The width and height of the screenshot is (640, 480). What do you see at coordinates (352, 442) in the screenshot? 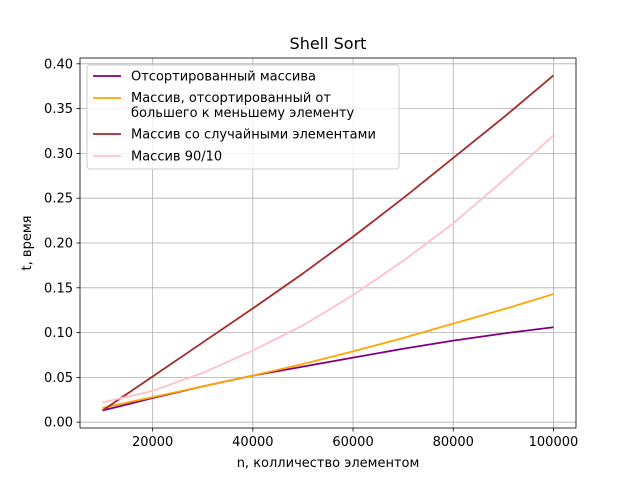
I see `x-tick-label: 60000` at bounding box center [352, 442].